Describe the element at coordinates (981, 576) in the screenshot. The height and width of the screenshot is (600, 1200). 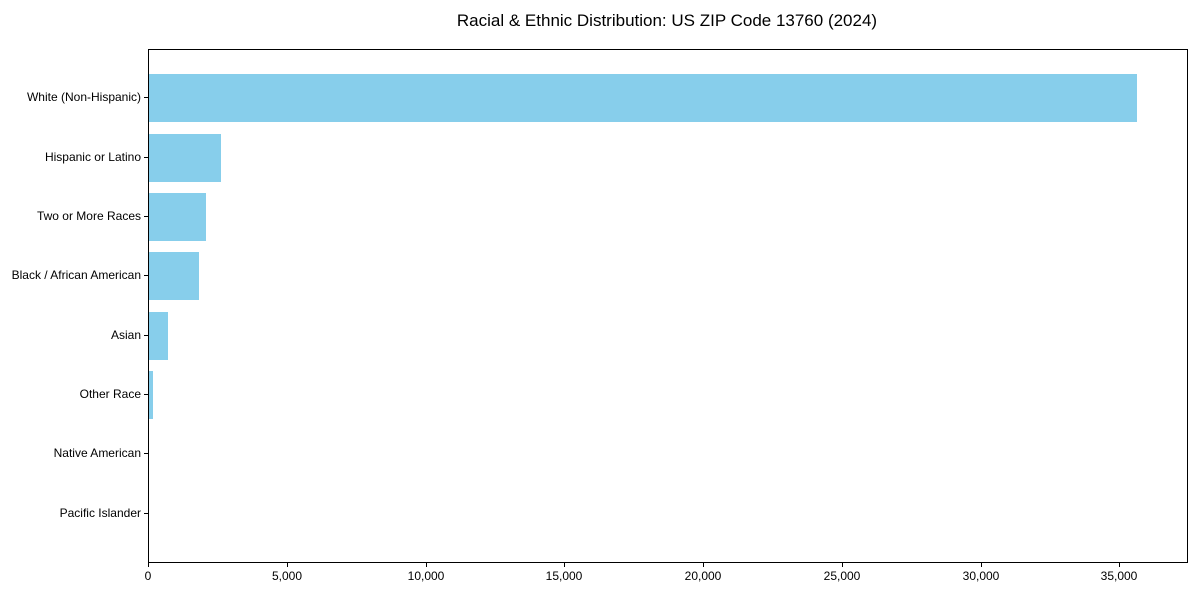
I see `x-tick-label: 30,000` at that location.